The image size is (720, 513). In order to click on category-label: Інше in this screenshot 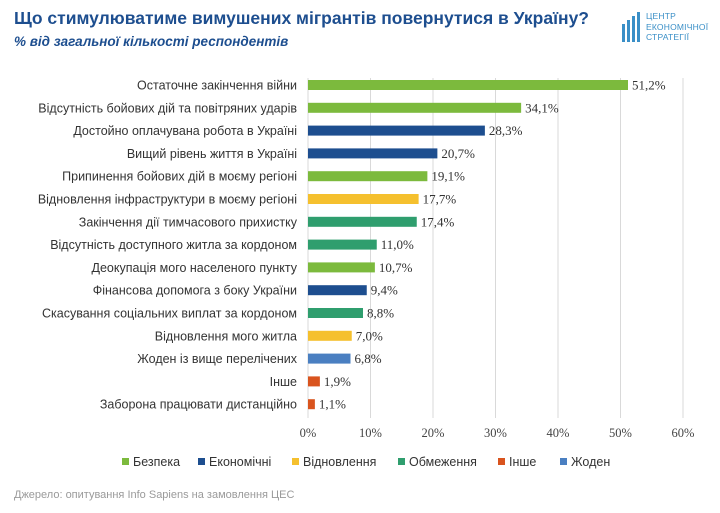, I will do `click(283, 382)`.